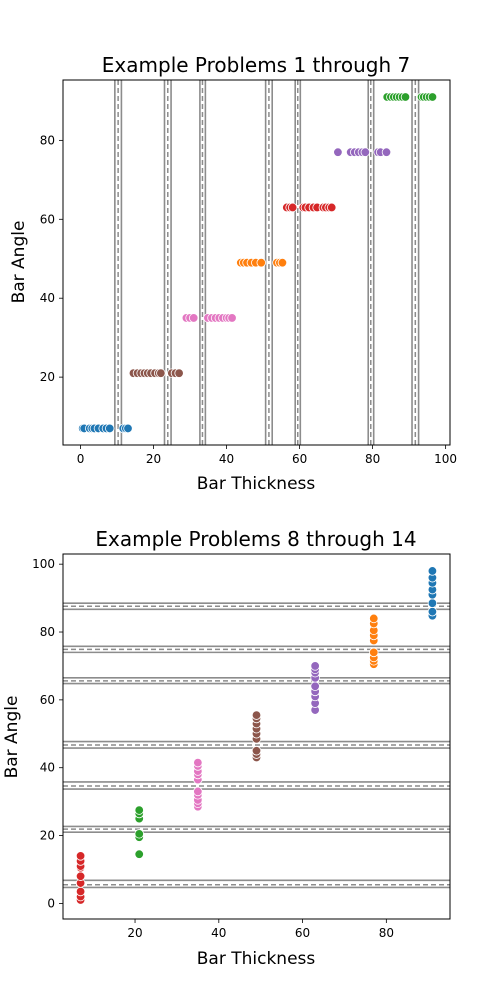  Describe the element at coordinates (445, 459) in the screenshot. I see `x-tick-label: 100` at that location.